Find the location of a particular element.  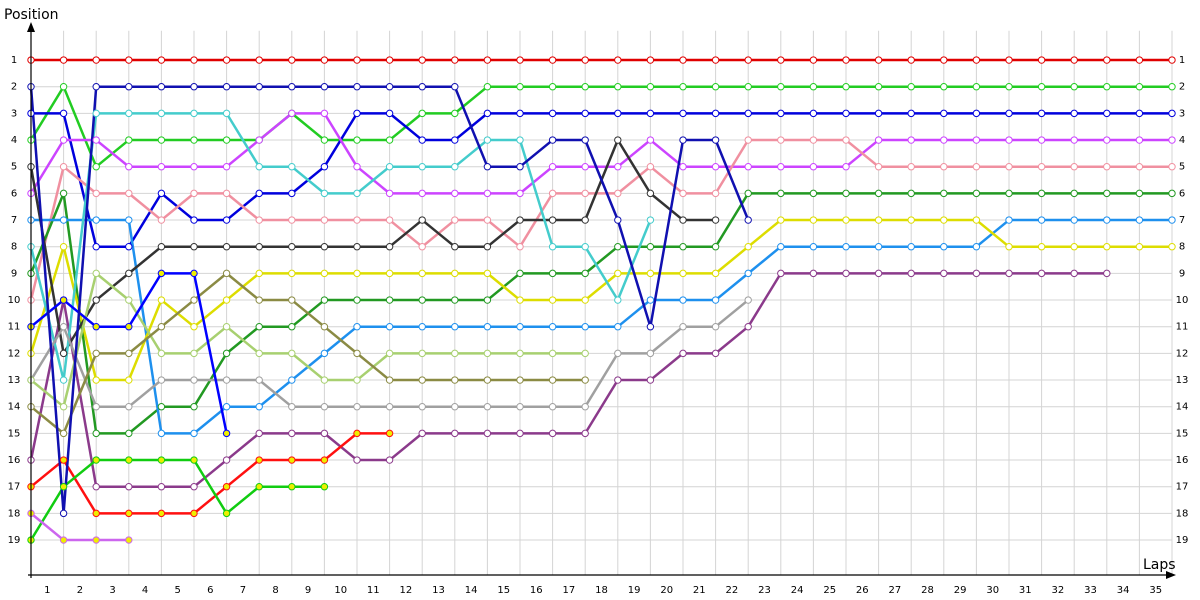

y-tick-label: 14 is located at coordinates (1182, 407).